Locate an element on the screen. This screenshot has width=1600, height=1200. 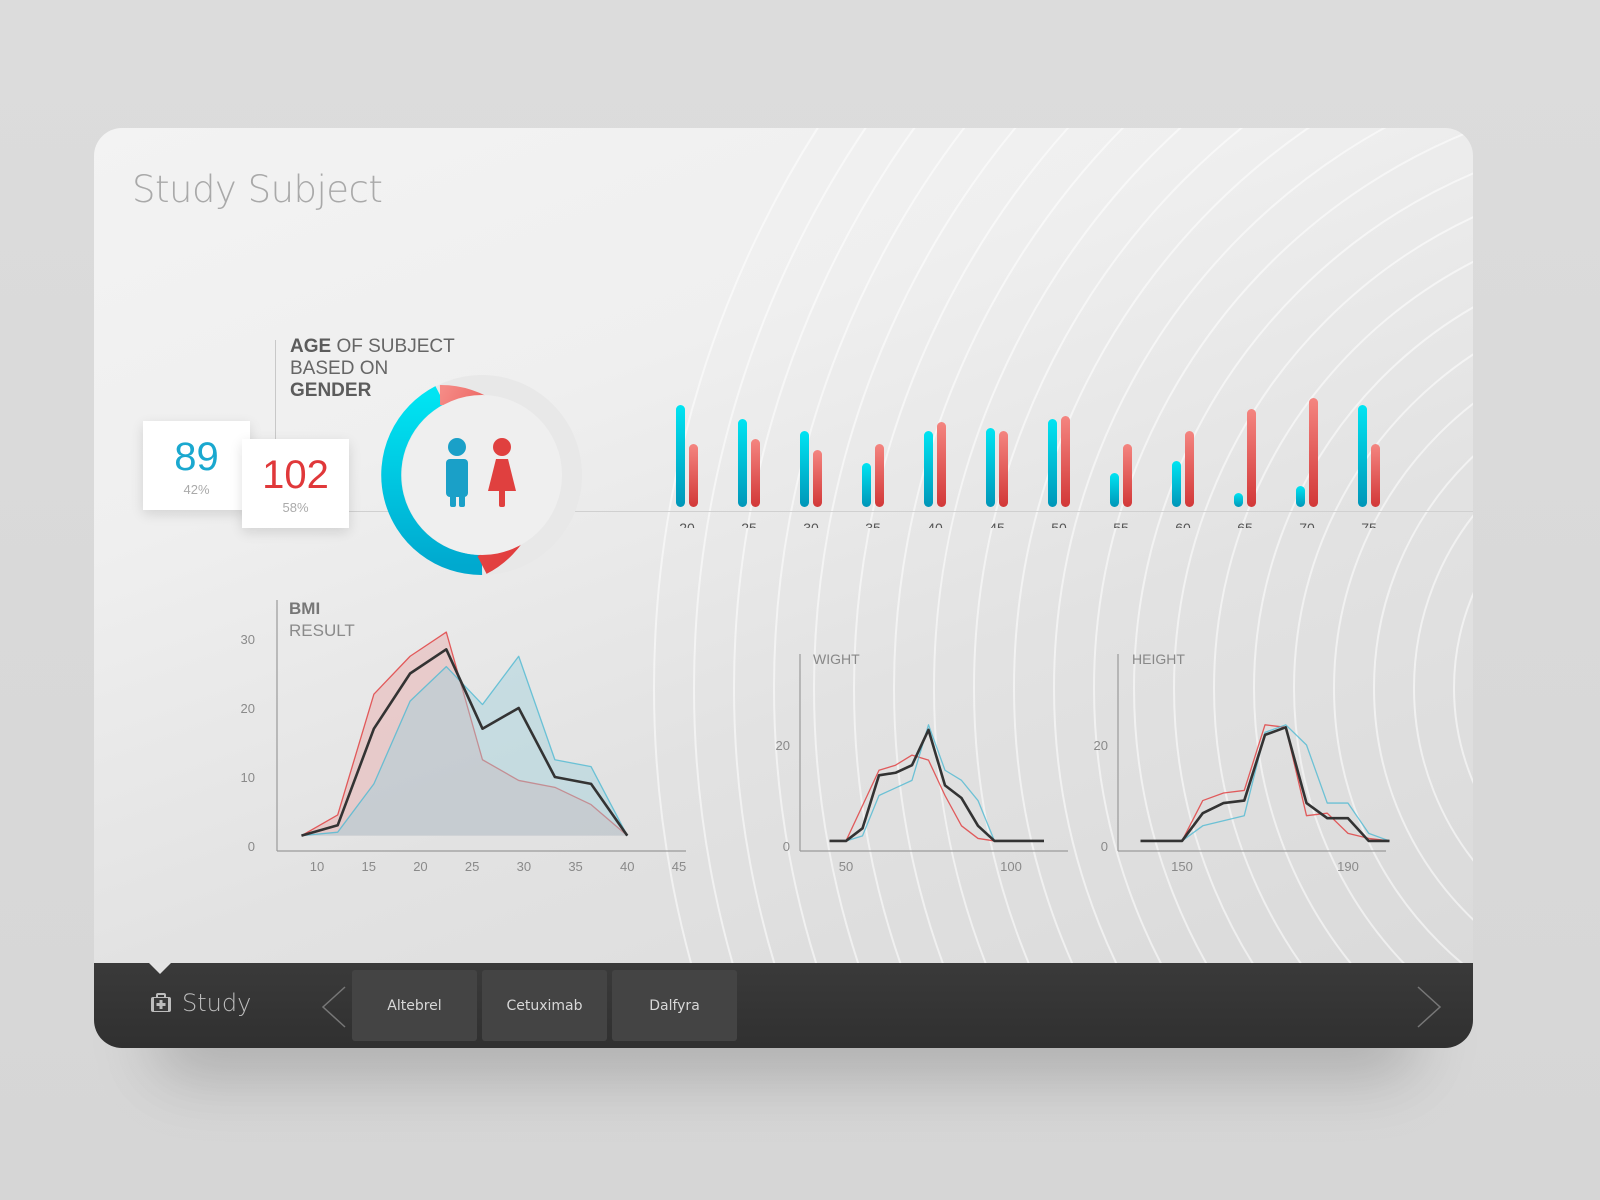
weight-title: WIGHT is located at coordinates (836, 659).